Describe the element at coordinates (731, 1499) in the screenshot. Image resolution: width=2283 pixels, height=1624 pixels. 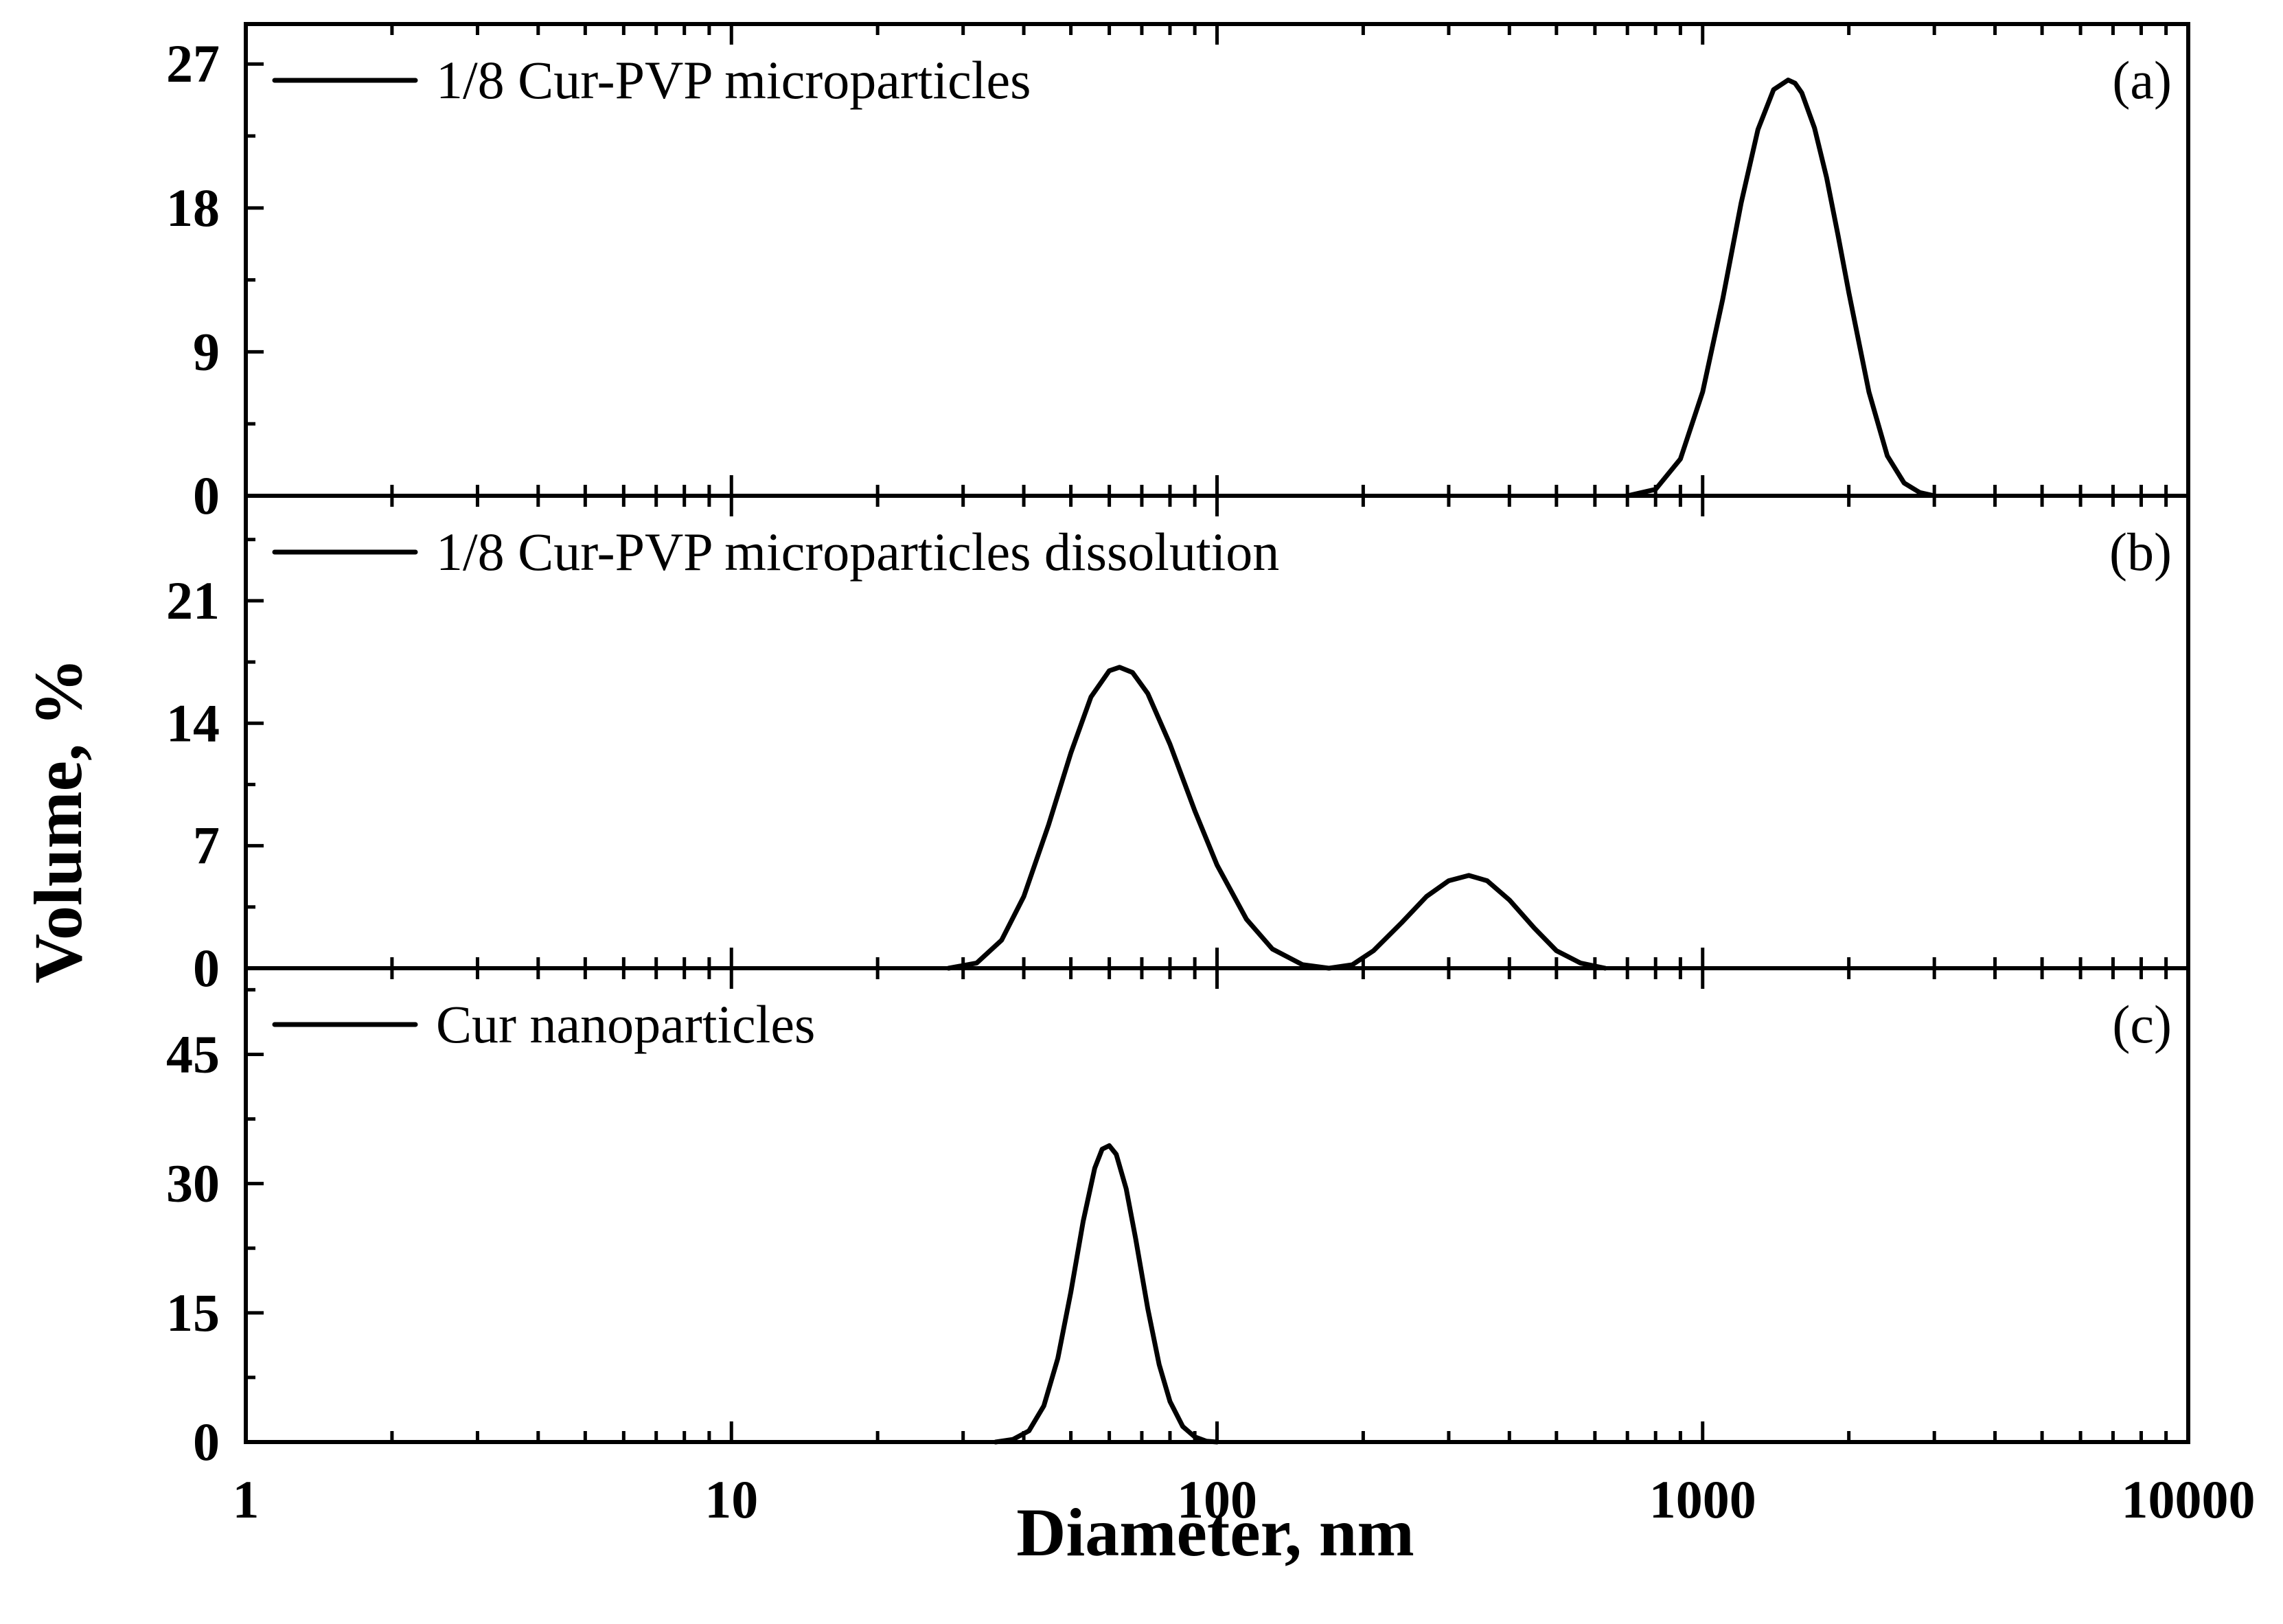
I see `x-tick-label: 10` at that location.